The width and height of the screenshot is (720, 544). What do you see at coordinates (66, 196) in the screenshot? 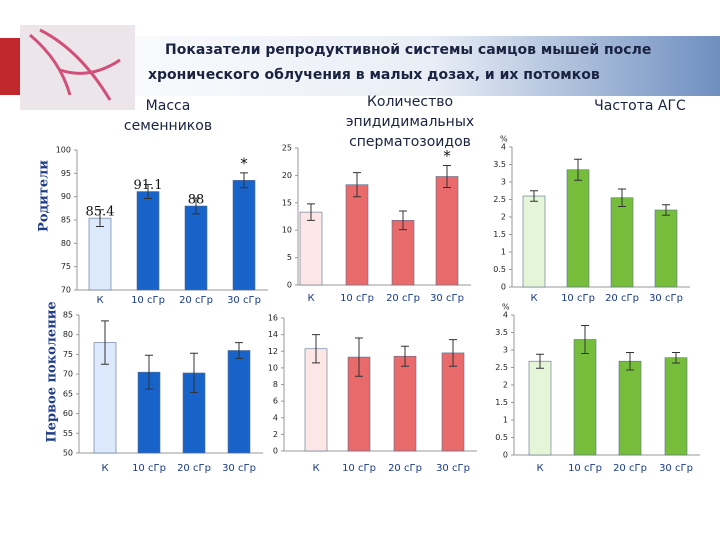
I see `y-tick-label: 90` at bounding box center [66, 196].